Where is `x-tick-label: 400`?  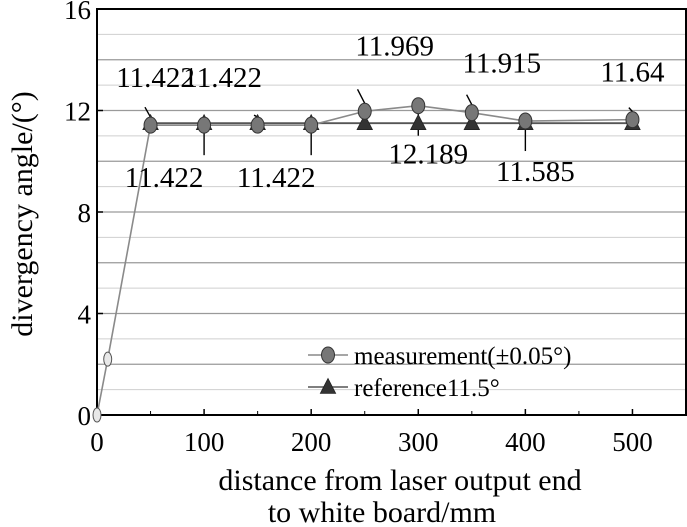
x-tick-label: 400 is located at coordinates (525, 442).